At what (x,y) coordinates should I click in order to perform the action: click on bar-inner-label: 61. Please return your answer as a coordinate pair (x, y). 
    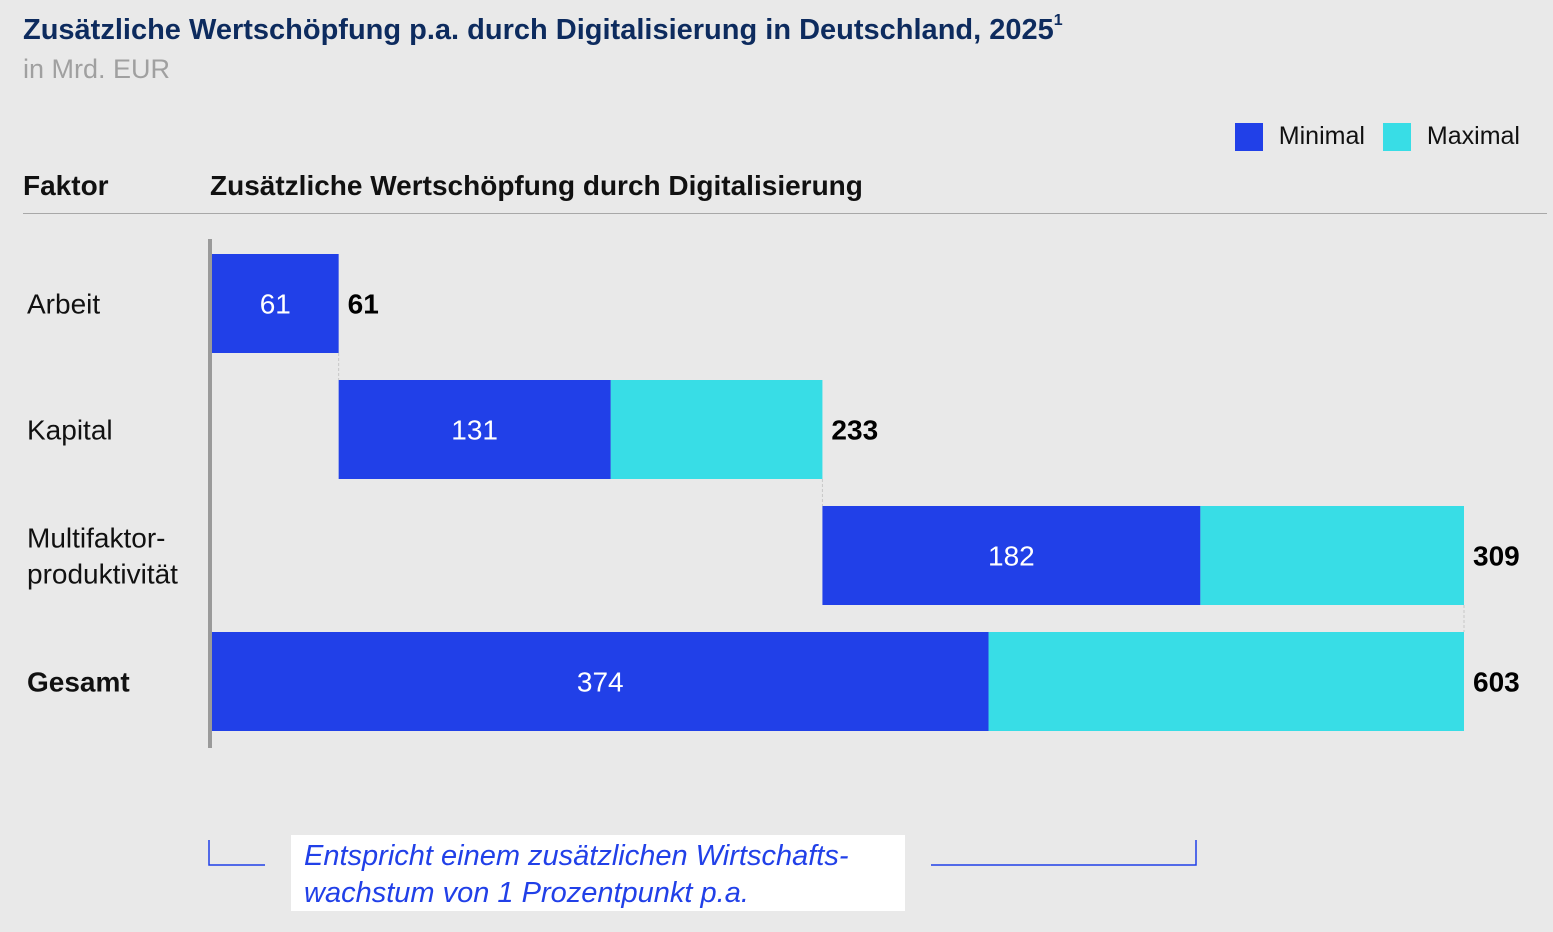
    Looking at the image, I should click on (275, 304).